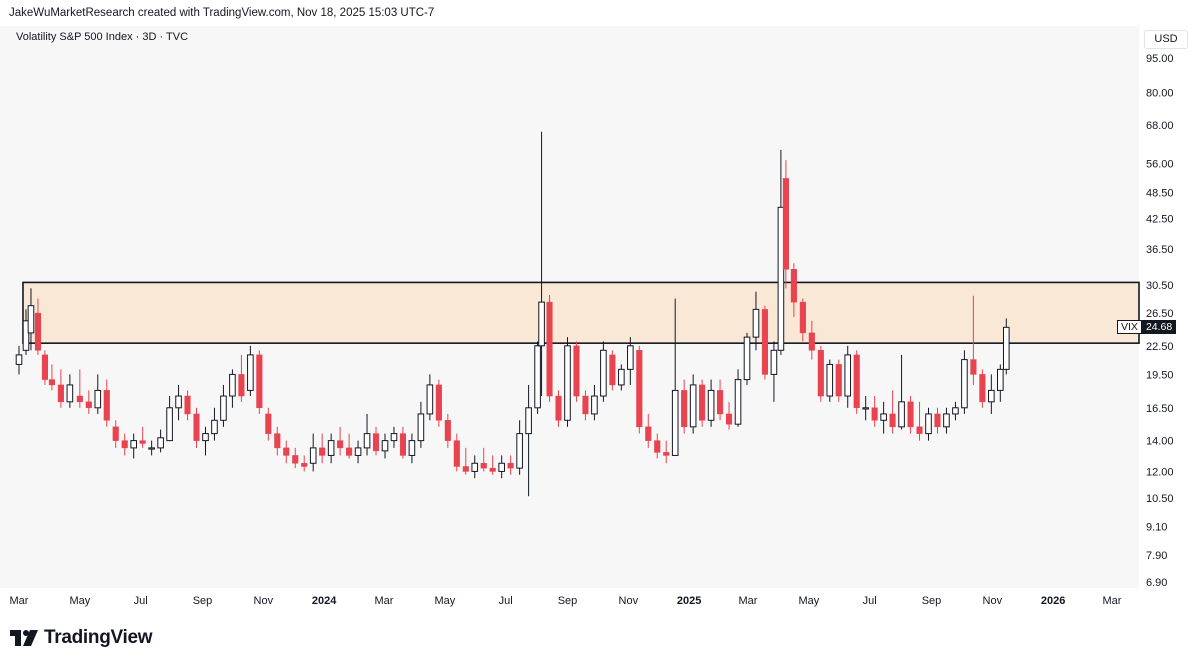 The width and height of the screenshot is (1200, 663). Describe the element at coordinates (141, 601) in the screenshot. I see `x-tick-label: Jul` at that location.